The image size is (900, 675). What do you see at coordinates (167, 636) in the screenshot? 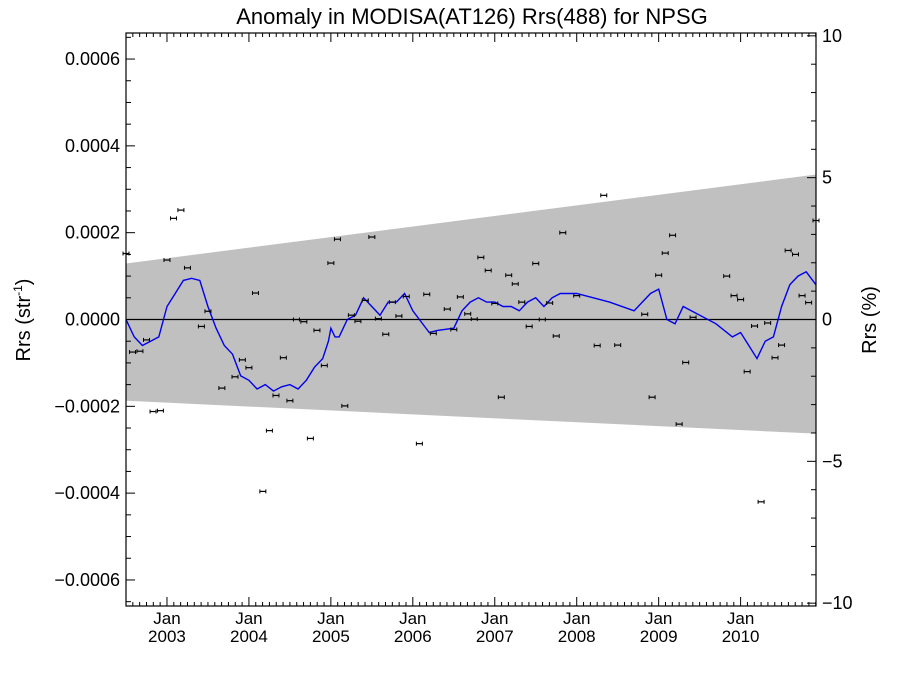
I see `x-tick-year-label: 2003` at bounding box center [167, 636].